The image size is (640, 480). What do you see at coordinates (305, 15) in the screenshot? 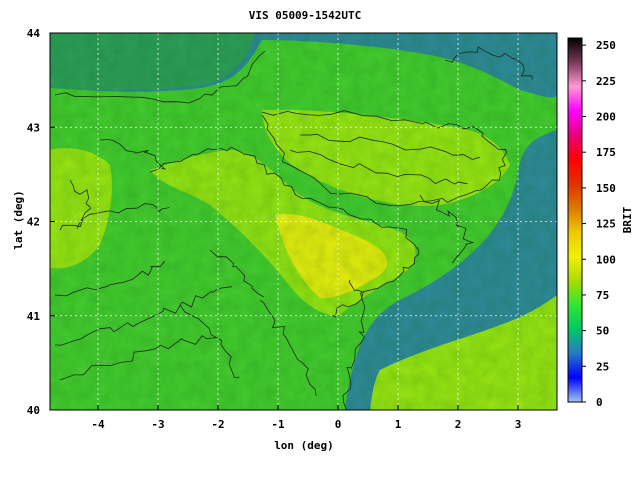
I see `map-title: VIS 05009-1542UTC` at bounding box center [305, 15].